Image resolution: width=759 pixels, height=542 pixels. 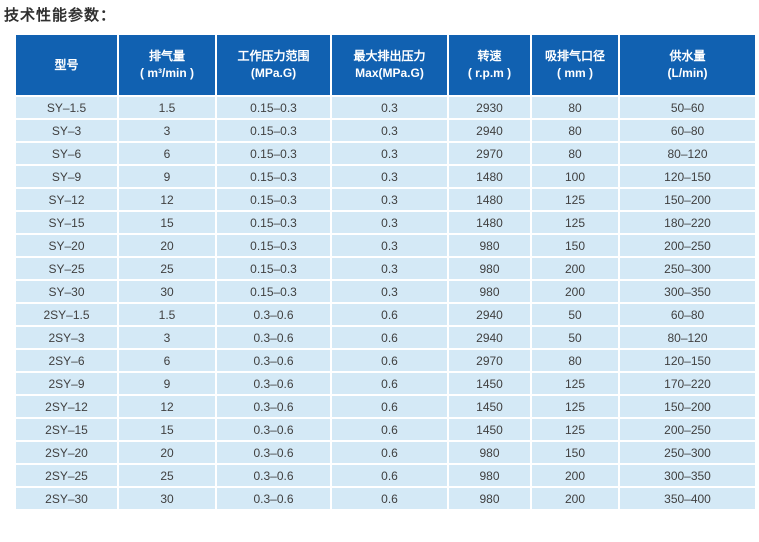 I want to click on table-cell: 25, so click(x=167, y=475).